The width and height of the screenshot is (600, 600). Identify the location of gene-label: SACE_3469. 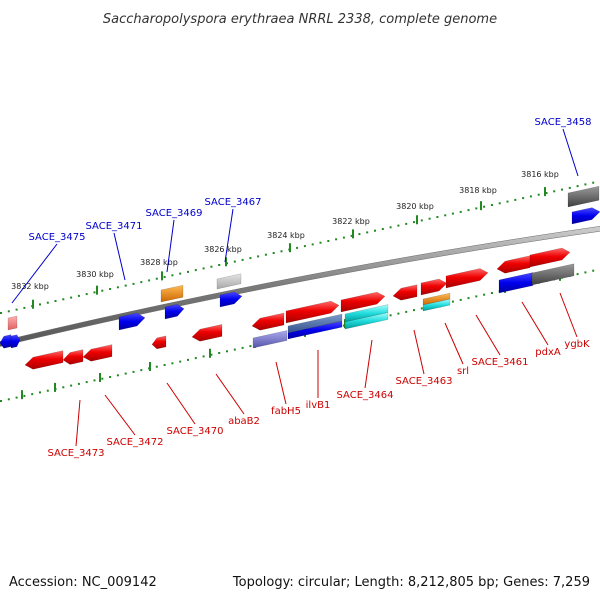
(174, 213).